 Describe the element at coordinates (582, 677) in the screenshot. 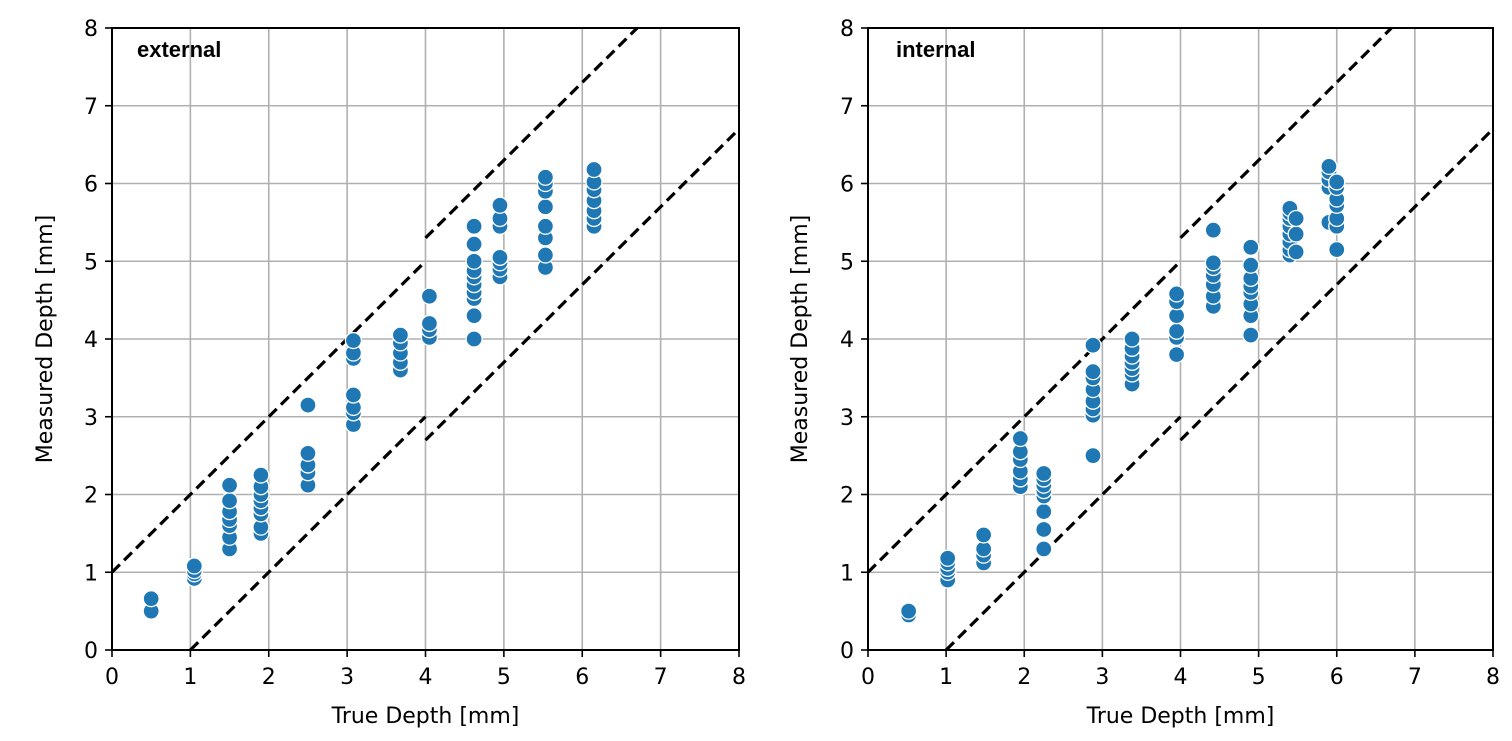

I see `x-tick-label: 6` at that location.